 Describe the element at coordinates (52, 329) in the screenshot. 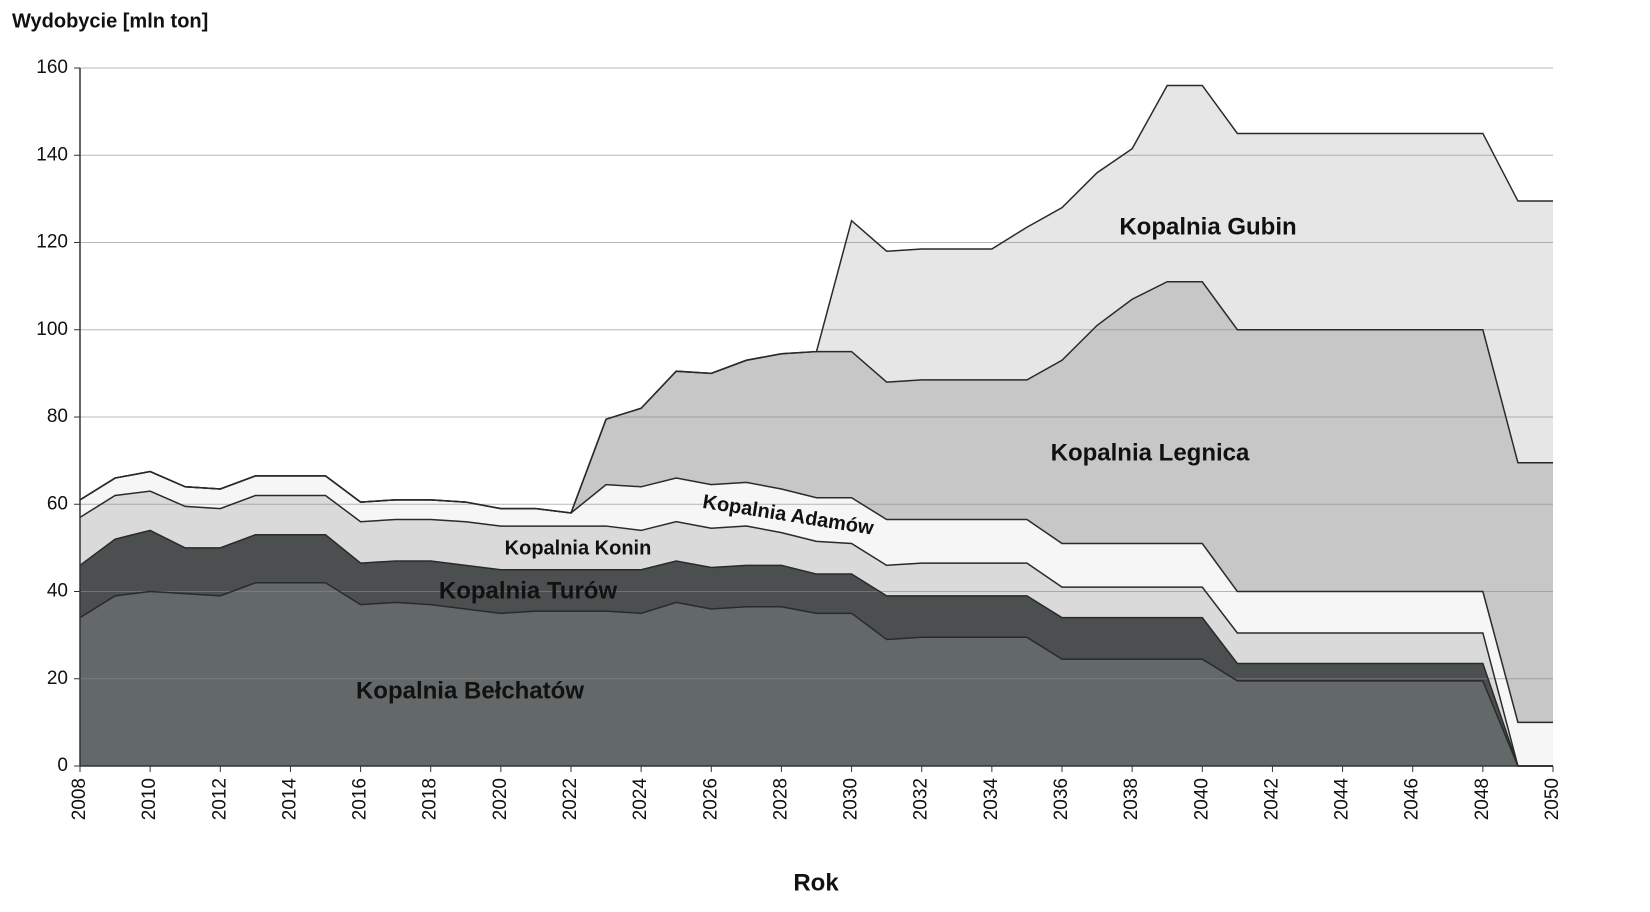

I see `y-tick-label: 100` at that location.